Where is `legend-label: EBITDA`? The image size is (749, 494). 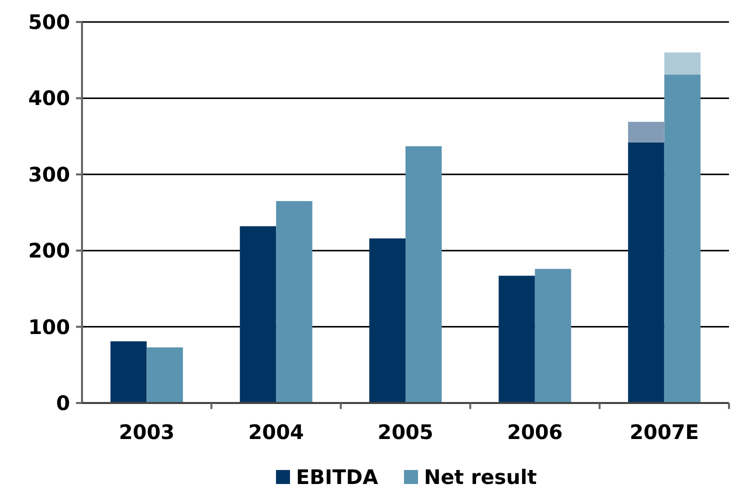
legend-label: EBITDA is located at coordinates (337, 477).